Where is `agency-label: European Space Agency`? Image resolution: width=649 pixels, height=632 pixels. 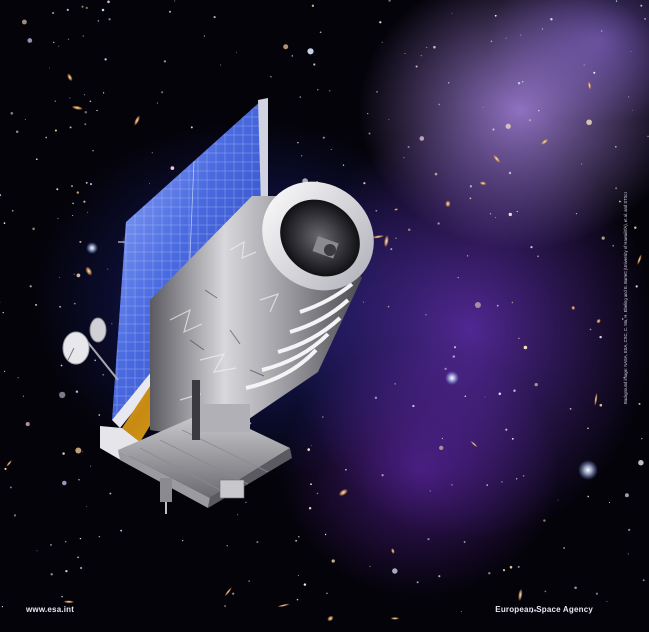
agency-label: European Space Agency is located at coordinates (544, 609).